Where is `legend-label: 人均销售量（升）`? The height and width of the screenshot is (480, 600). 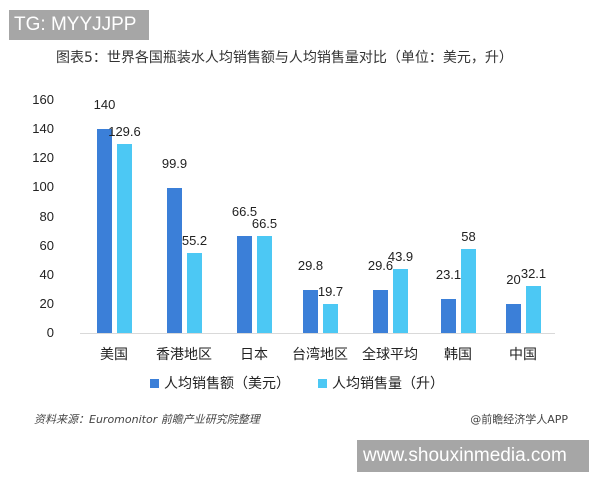
legend-label: 人均销售量（升） is located at coordinates (388, 384).